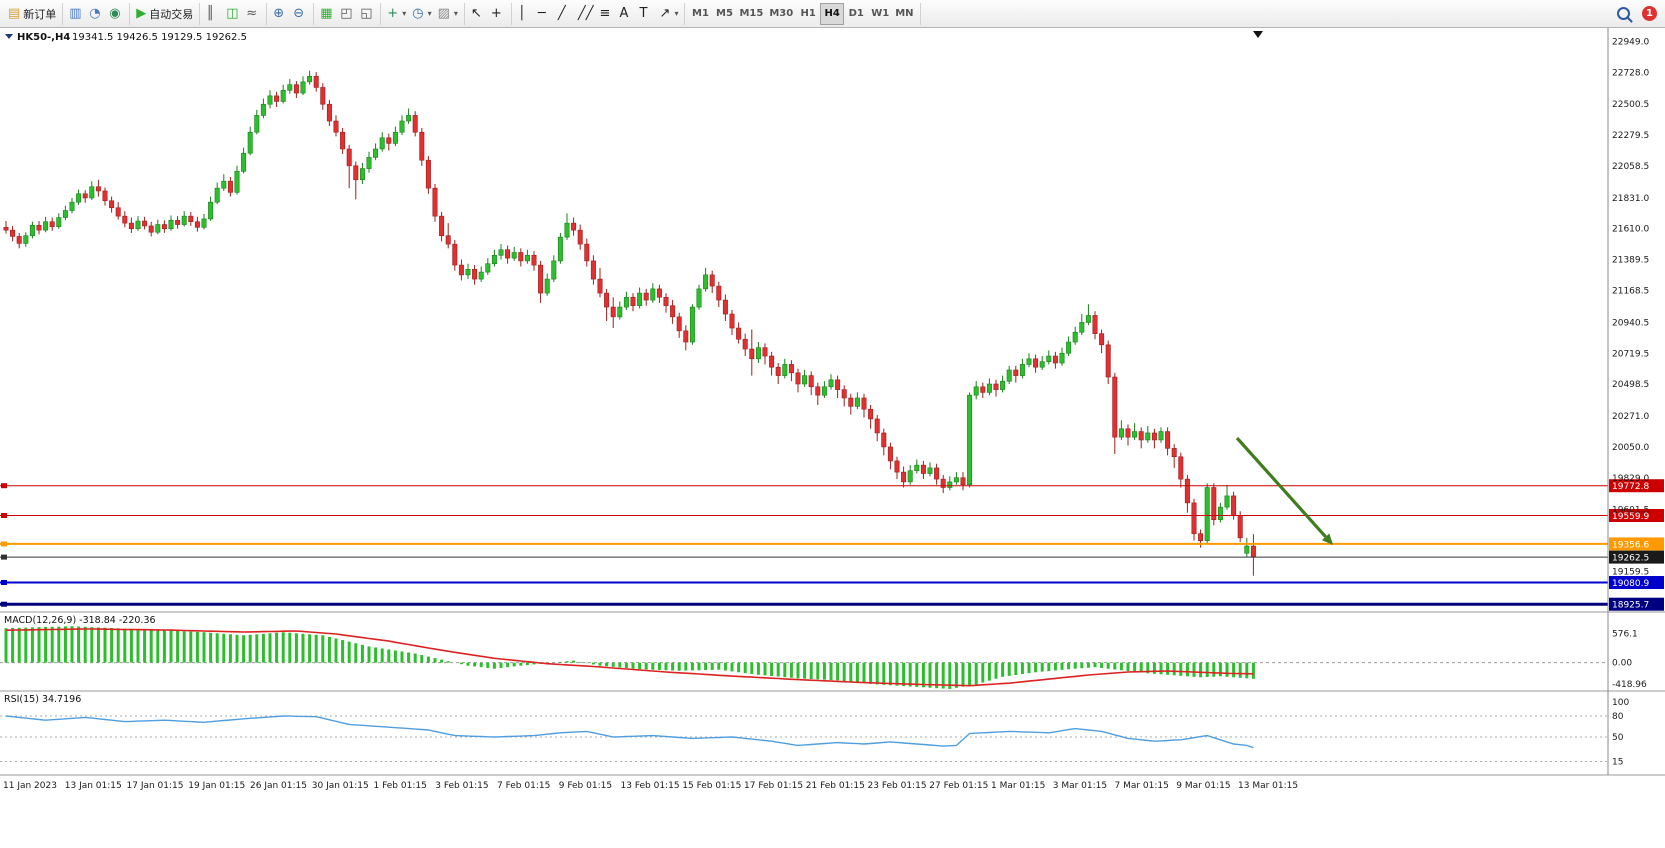 The width and height of the screenshot is (1665, 848). Describe the element at coordinates (367, 14) in the screenshot. I see `arrange-windows-button: ◱` at that location.